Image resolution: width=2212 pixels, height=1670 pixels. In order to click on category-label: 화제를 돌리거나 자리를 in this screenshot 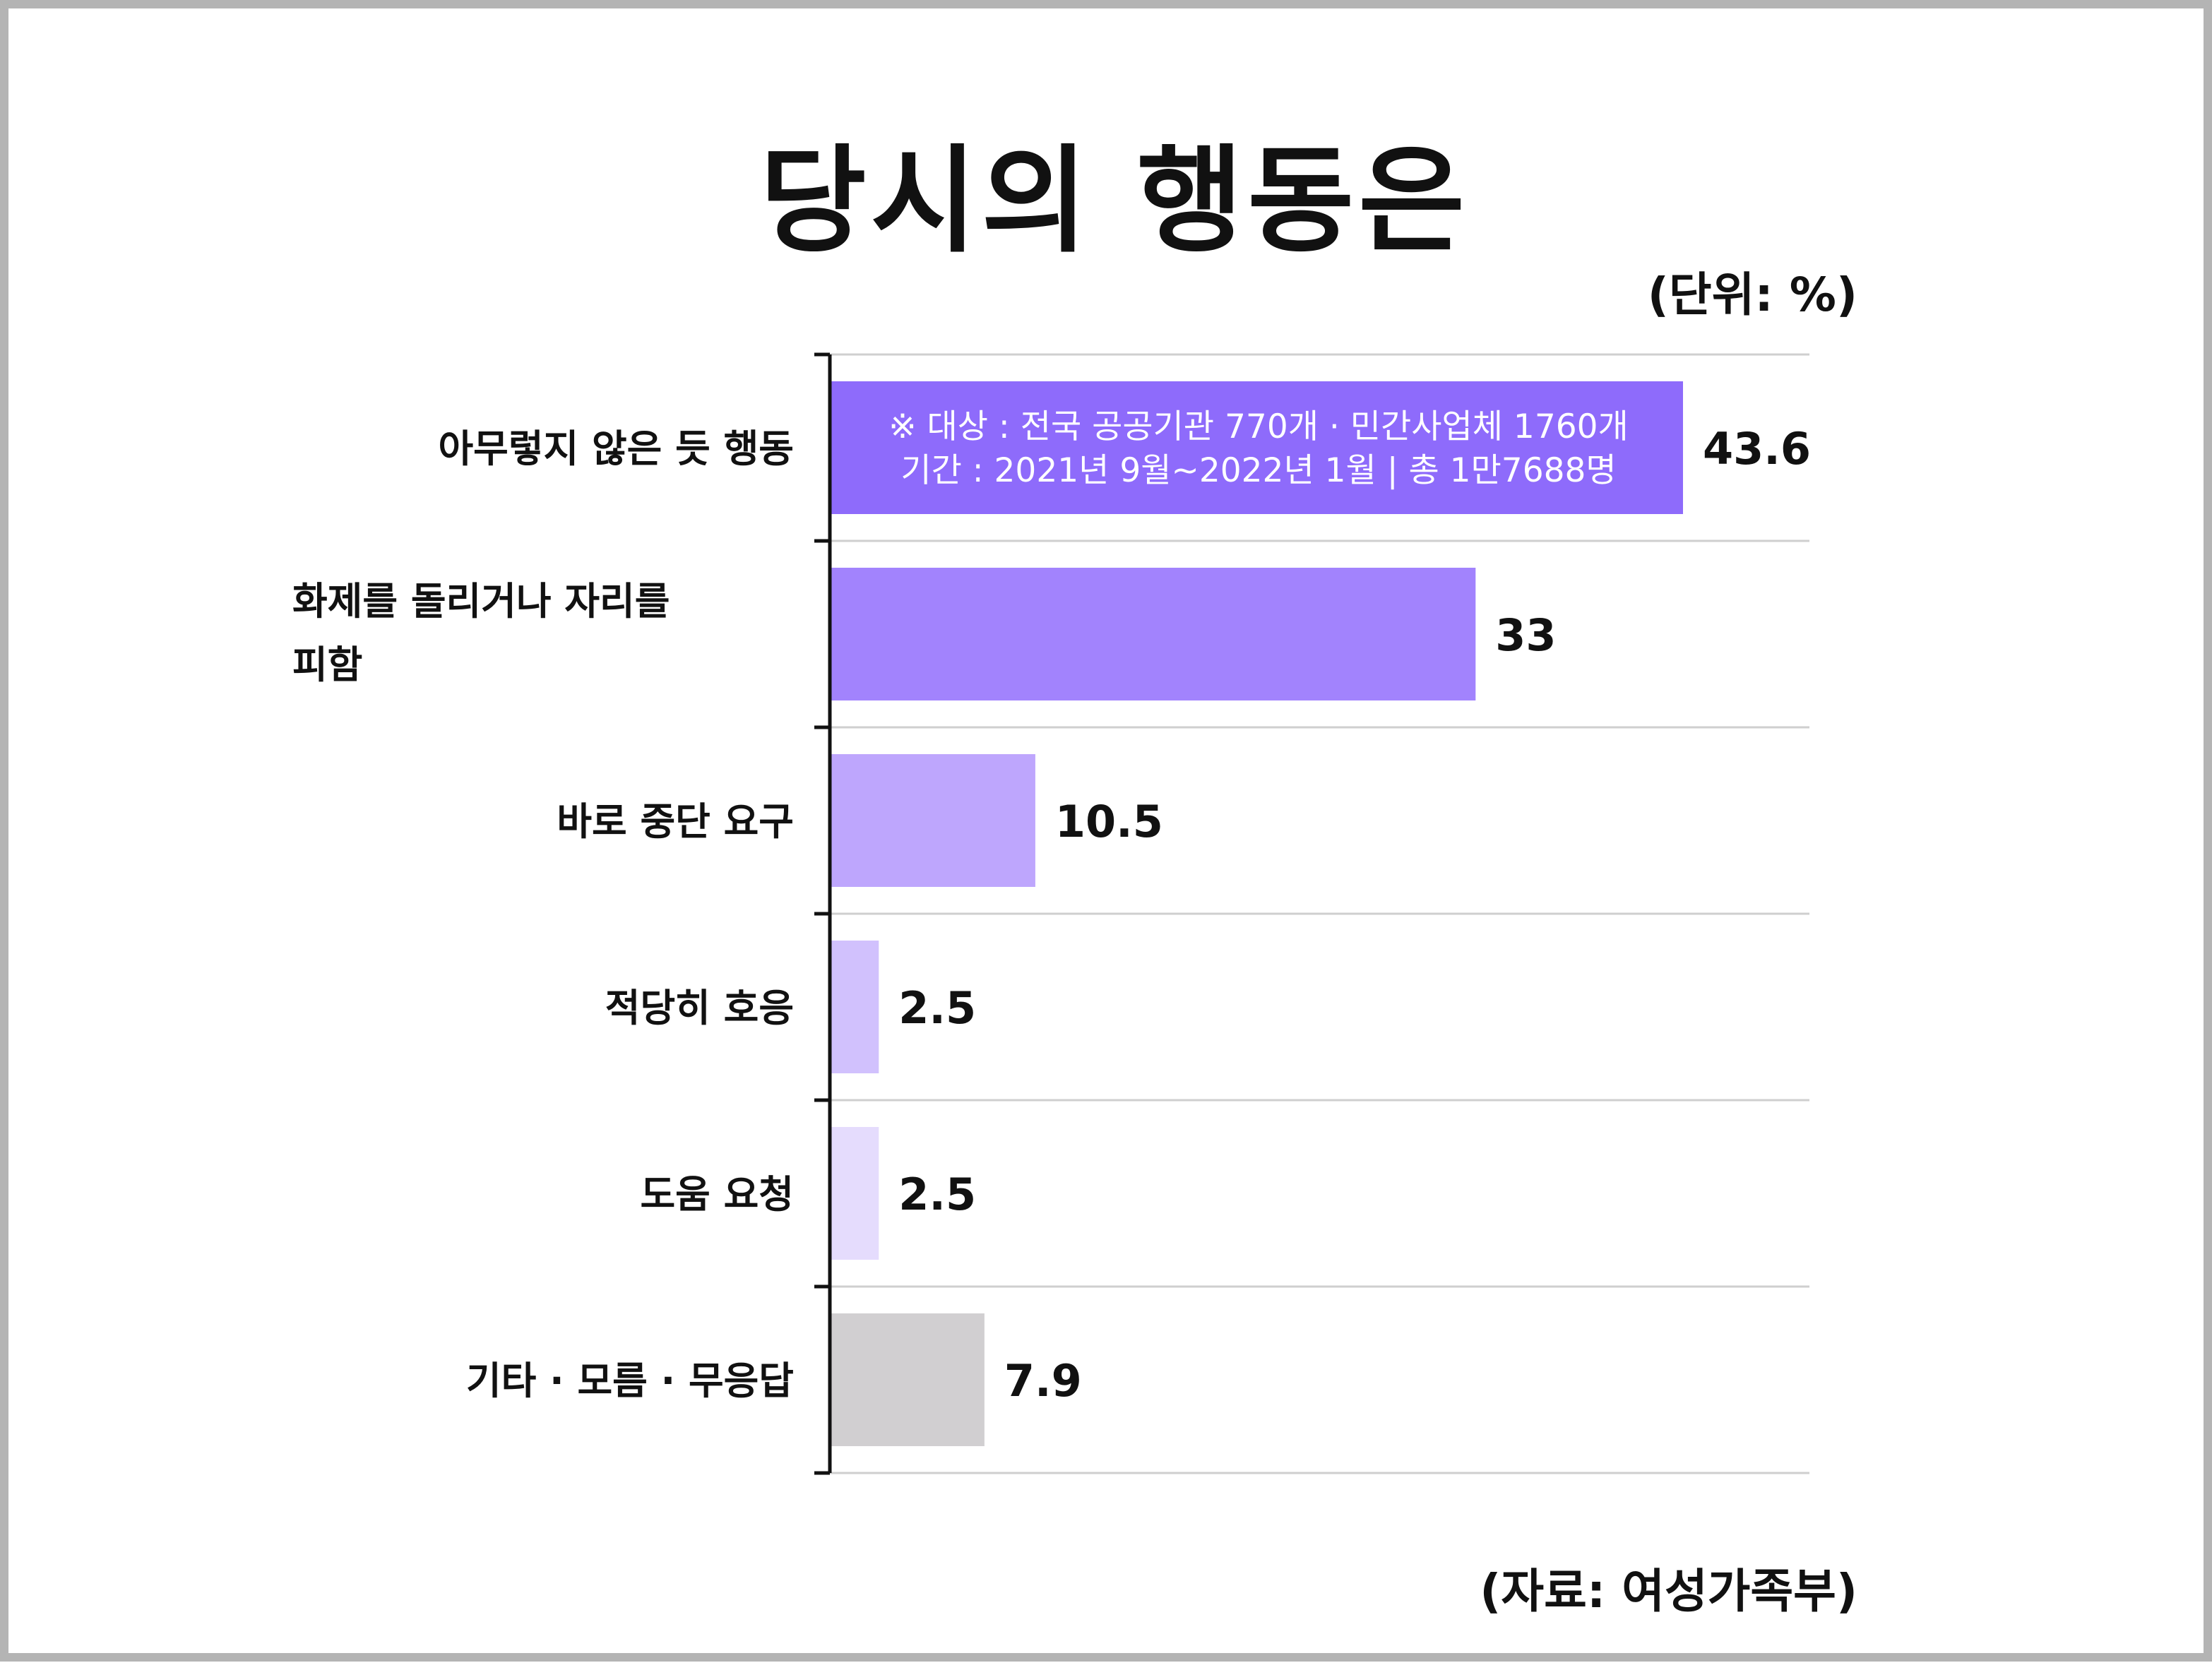, I will do `click(481, 601)`.